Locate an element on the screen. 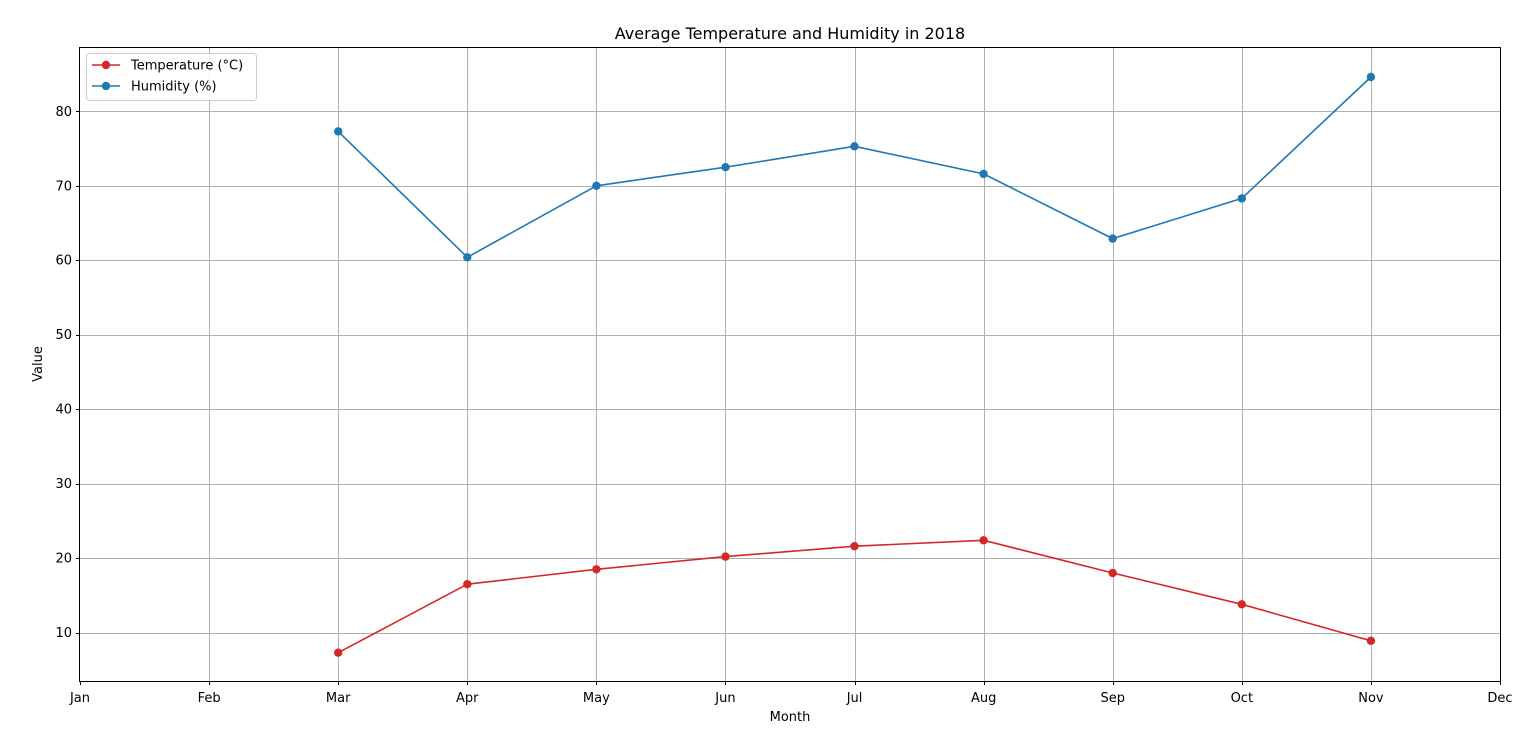 The width and height of the screenshot is (1536, 754). y-tick-label: 10 is located at coordinates (63, 633).